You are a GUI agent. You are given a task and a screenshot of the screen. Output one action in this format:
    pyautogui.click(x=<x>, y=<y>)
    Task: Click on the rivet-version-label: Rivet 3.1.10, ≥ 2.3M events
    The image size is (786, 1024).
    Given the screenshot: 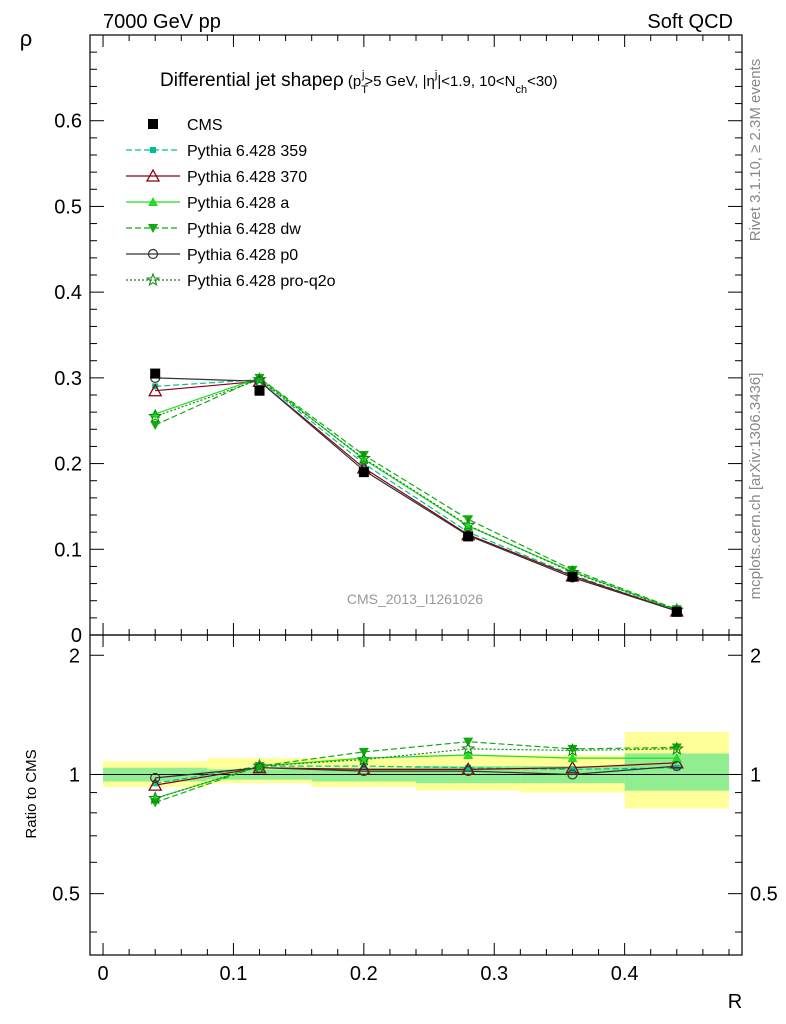 What is the action you would take?
    pyautogui.click(x=755, y=150)
    